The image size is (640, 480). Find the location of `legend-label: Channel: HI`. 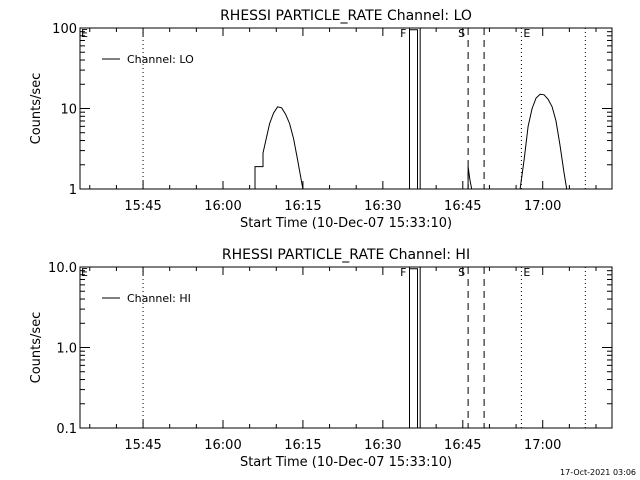

legend-label: Channel: HI is located at coordinates (159, 298).